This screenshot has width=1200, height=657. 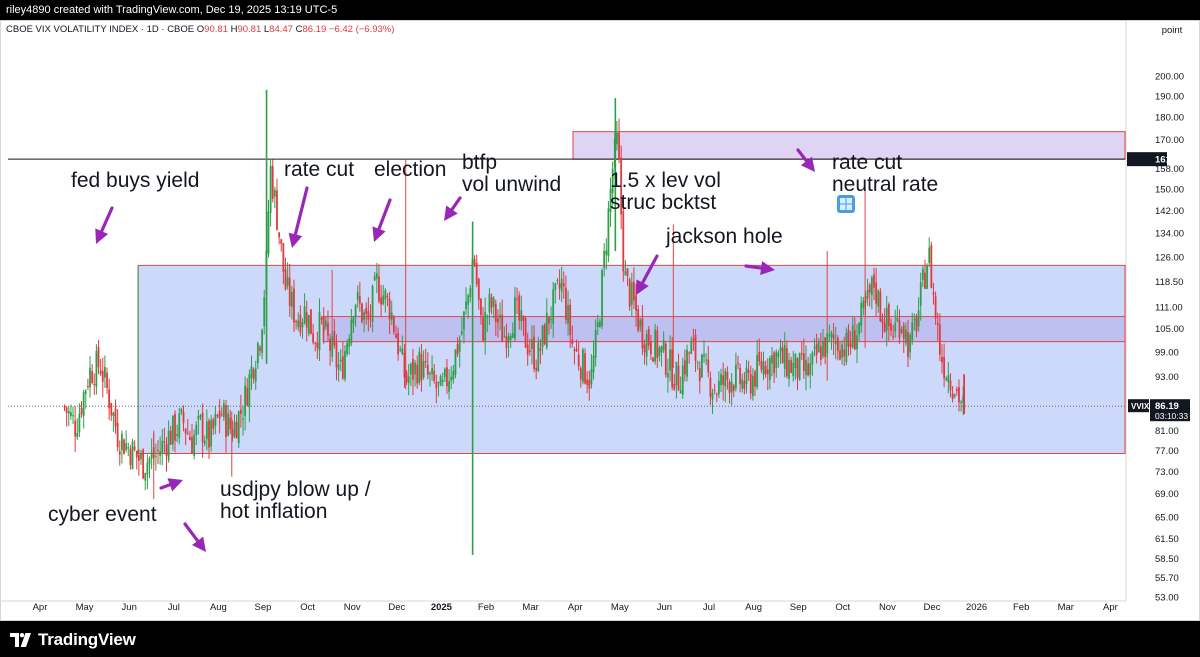 What do you see at coordinates (647, 274) in the screenshot?
I see `arrow-jackson` at bounding box center [647, 274].